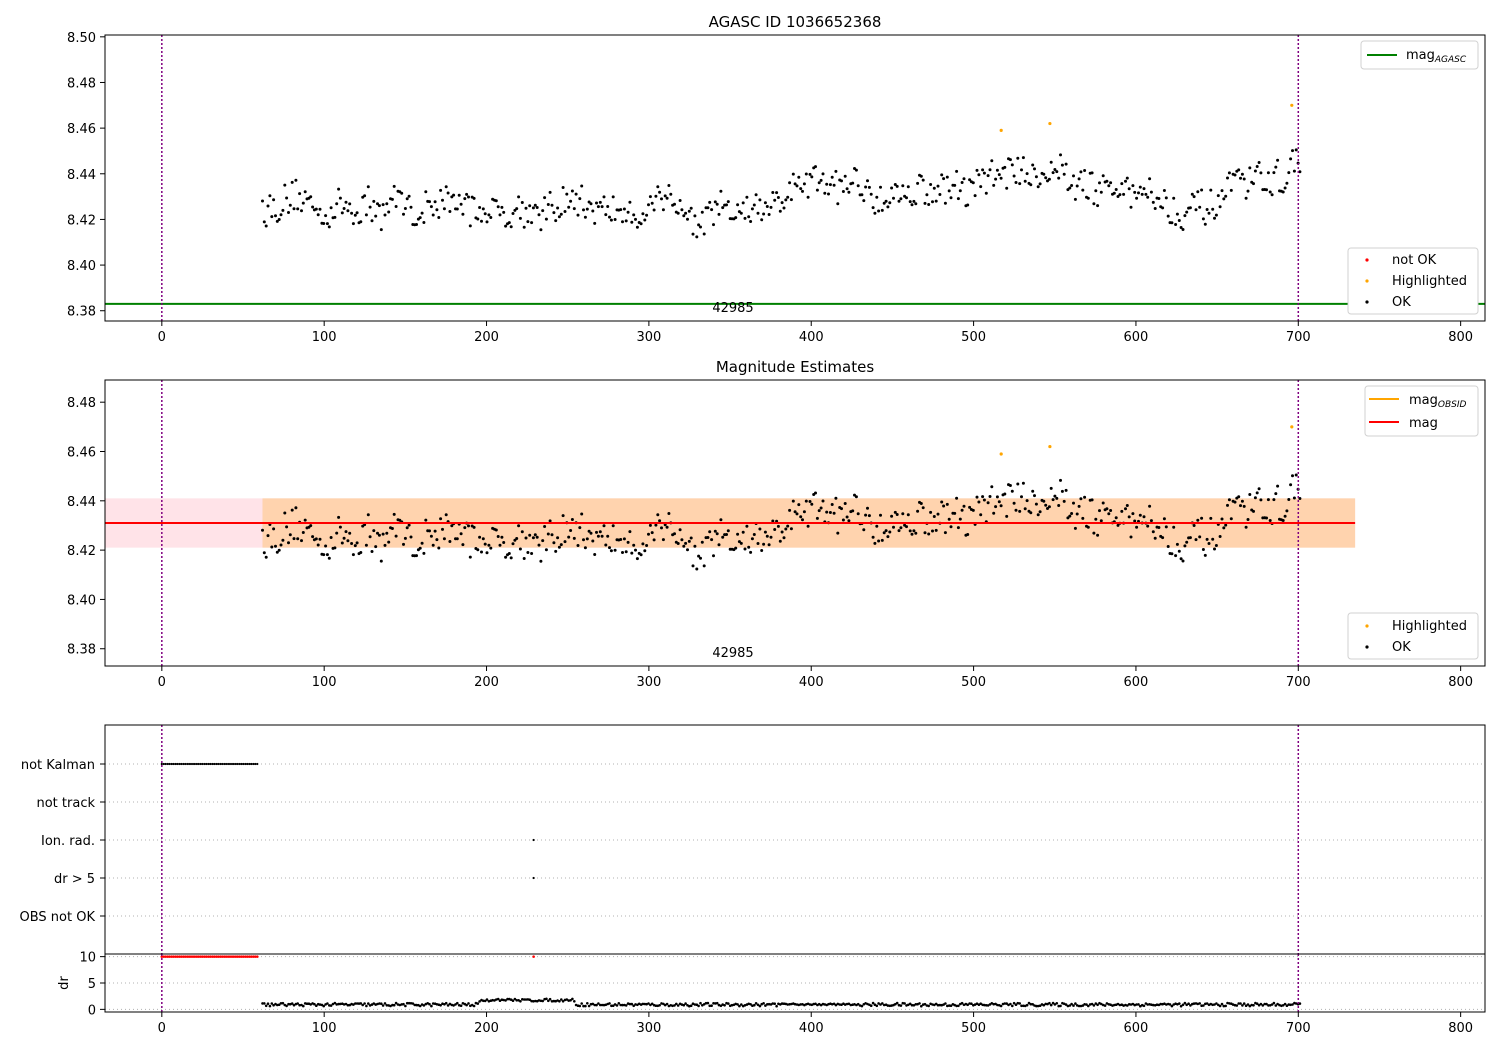  What do you see at coordinates (1367, 626) in the screenshot?
I see `legend2-swatch-highlighted` at bounding box center [1367, 626].